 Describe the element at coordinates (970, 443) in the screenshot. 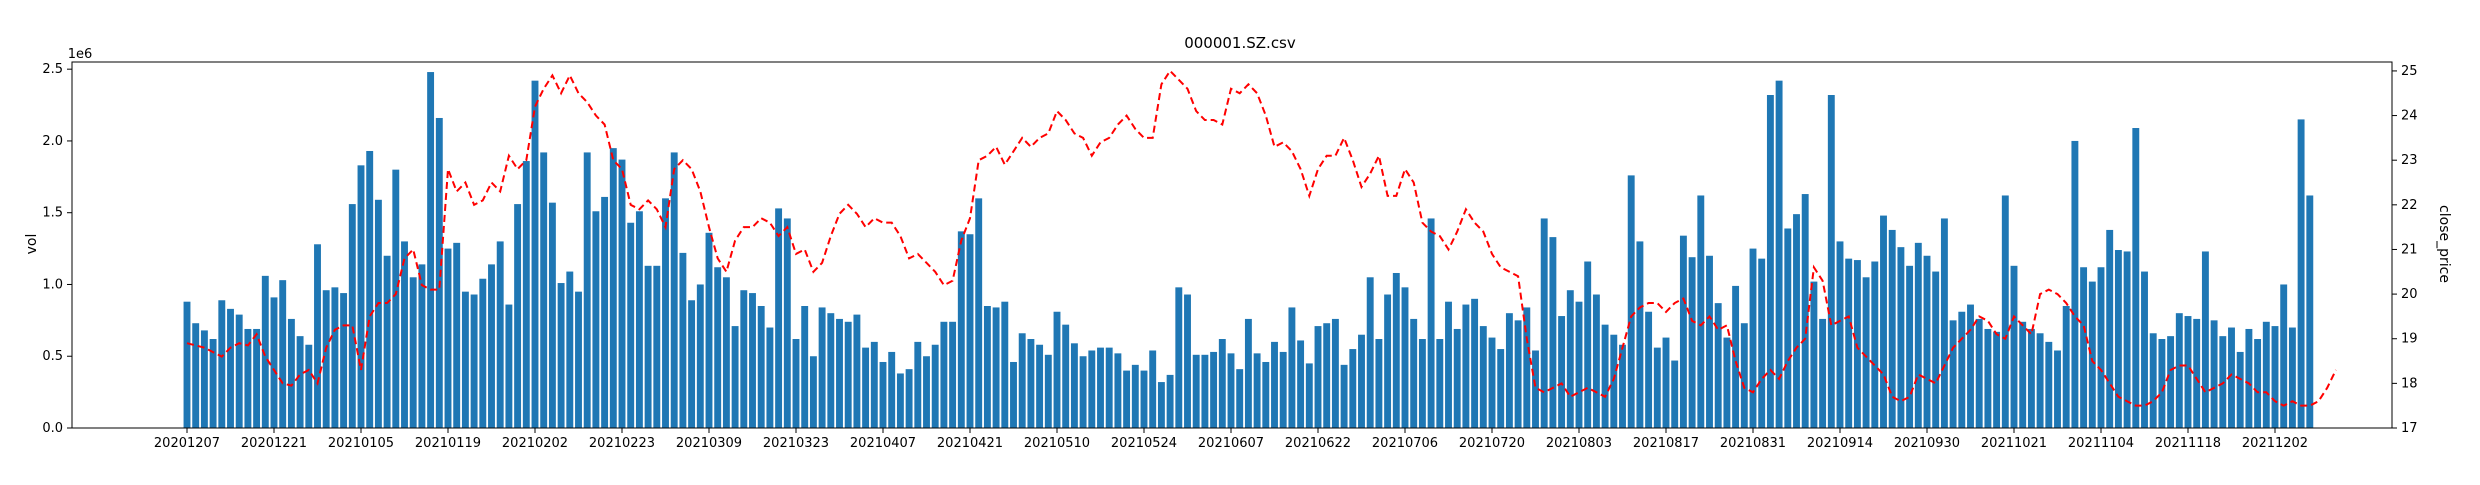

I see `x-tick-label: 20210421` at that location.